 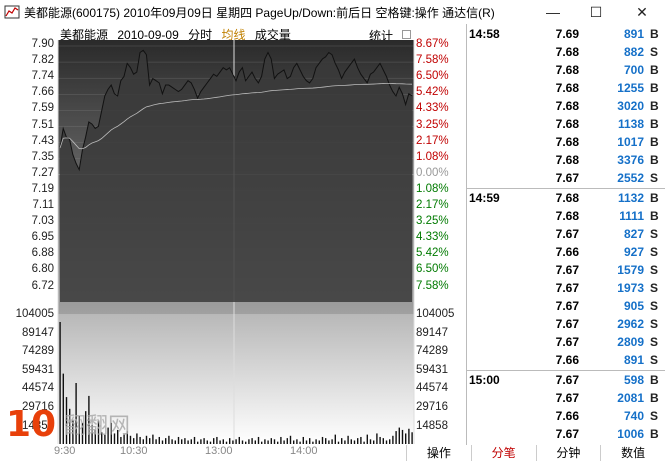 I want to click on tick-volume: 891, so click(x=633, y=34).